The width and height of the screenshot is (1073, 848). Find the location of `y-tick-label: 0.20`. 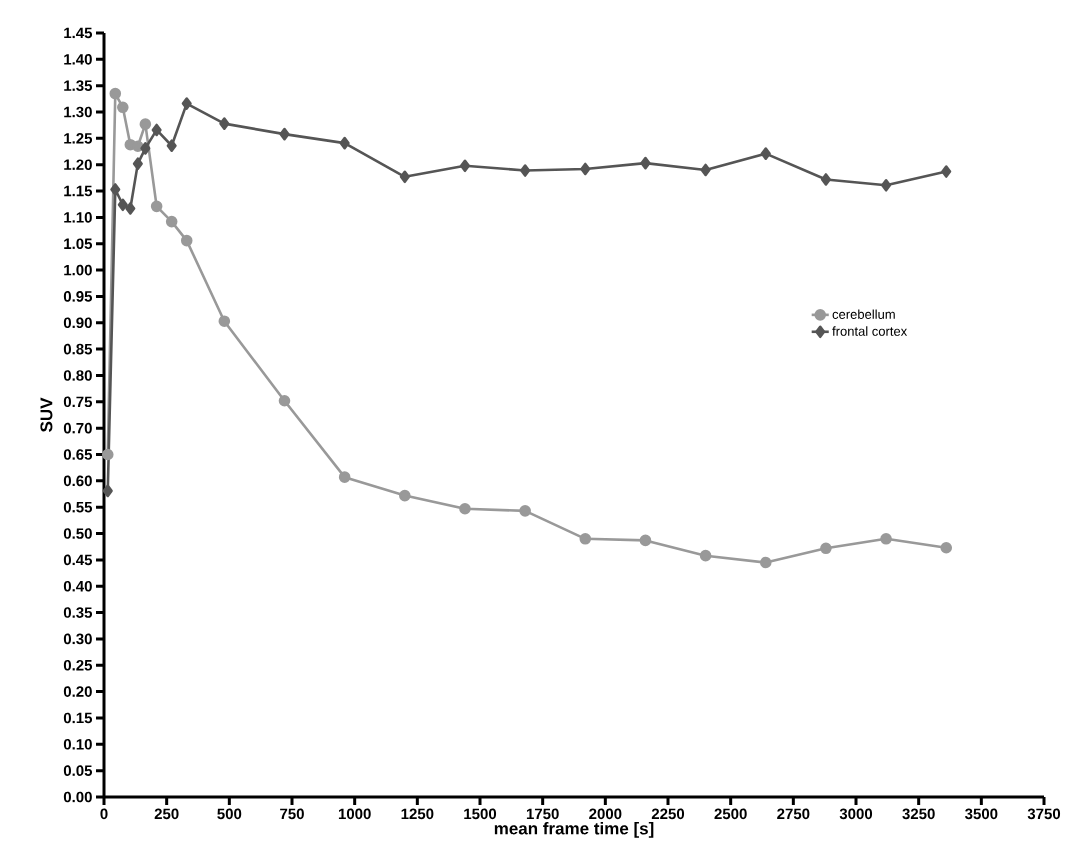

y-tick-label: 0.20 is located at coordinates (77, 691).